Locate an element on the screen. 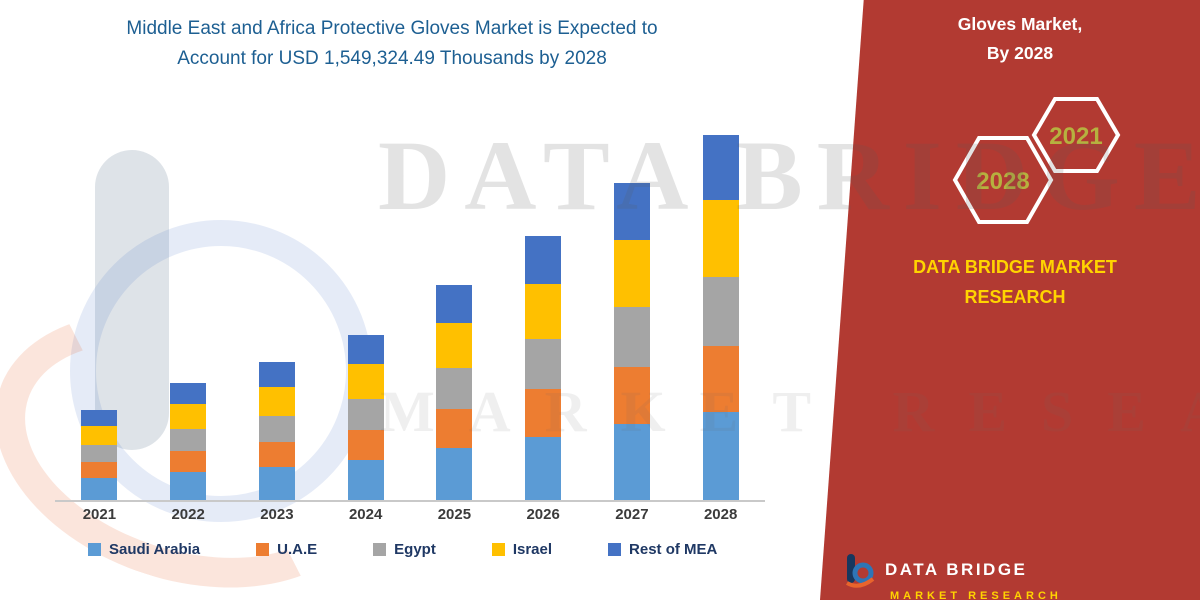  legend-item: U.A.E is located at coordinates (286, 549).